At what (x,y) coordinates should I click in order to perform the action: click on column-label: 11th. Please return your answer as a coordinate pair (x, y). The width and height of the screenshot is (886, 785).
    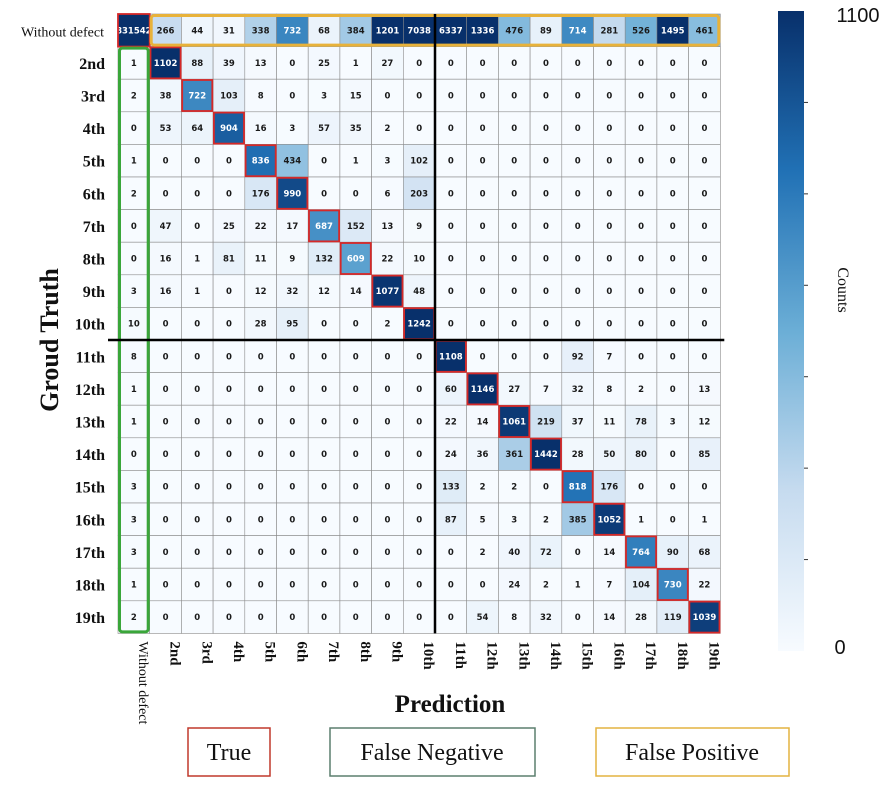
    Looking at the image, I should click on (460, 655).